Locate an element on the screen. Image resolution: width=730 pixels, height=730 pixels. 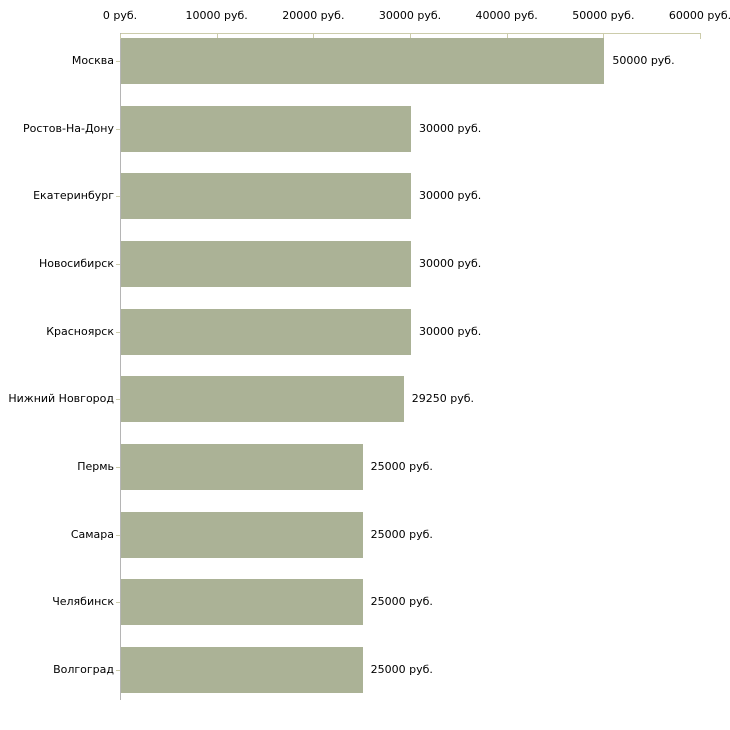
x-axis-tick-label: 50000 руб. is located at coordinates (603, 15).